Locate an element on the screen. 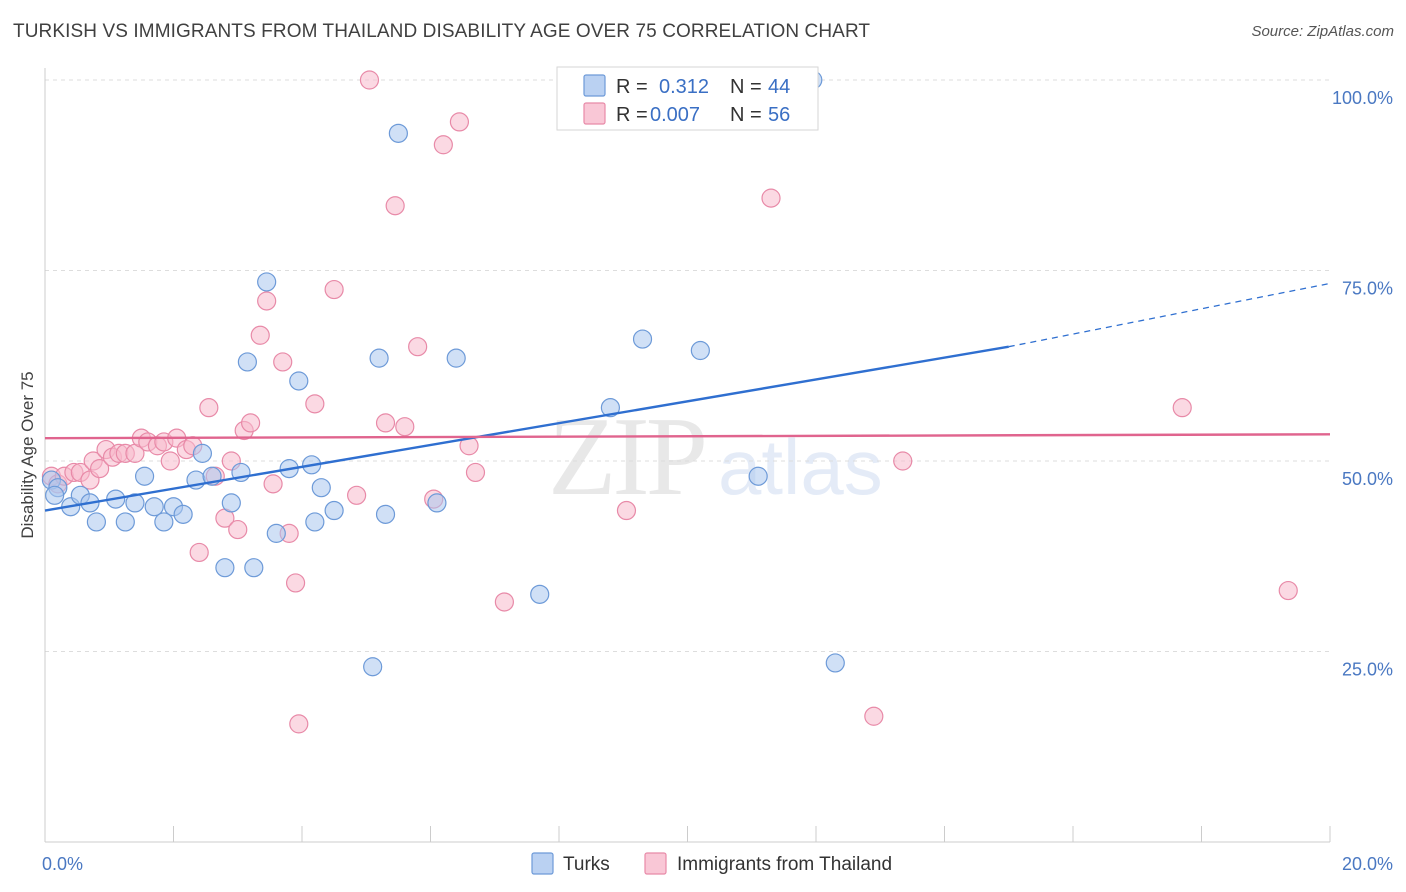  thai-trend-line is located at coordinates (687, 436).